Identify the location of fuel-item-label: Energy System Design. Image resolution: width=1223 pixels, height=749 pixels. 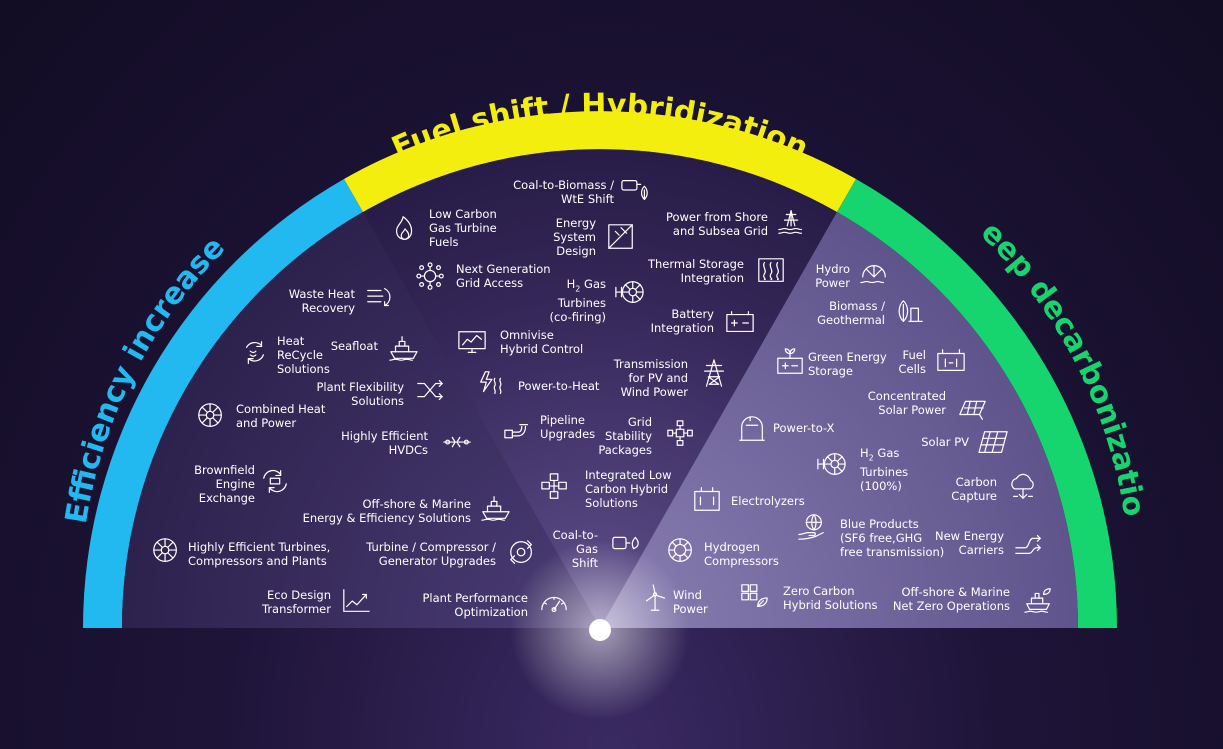
(574, 237).